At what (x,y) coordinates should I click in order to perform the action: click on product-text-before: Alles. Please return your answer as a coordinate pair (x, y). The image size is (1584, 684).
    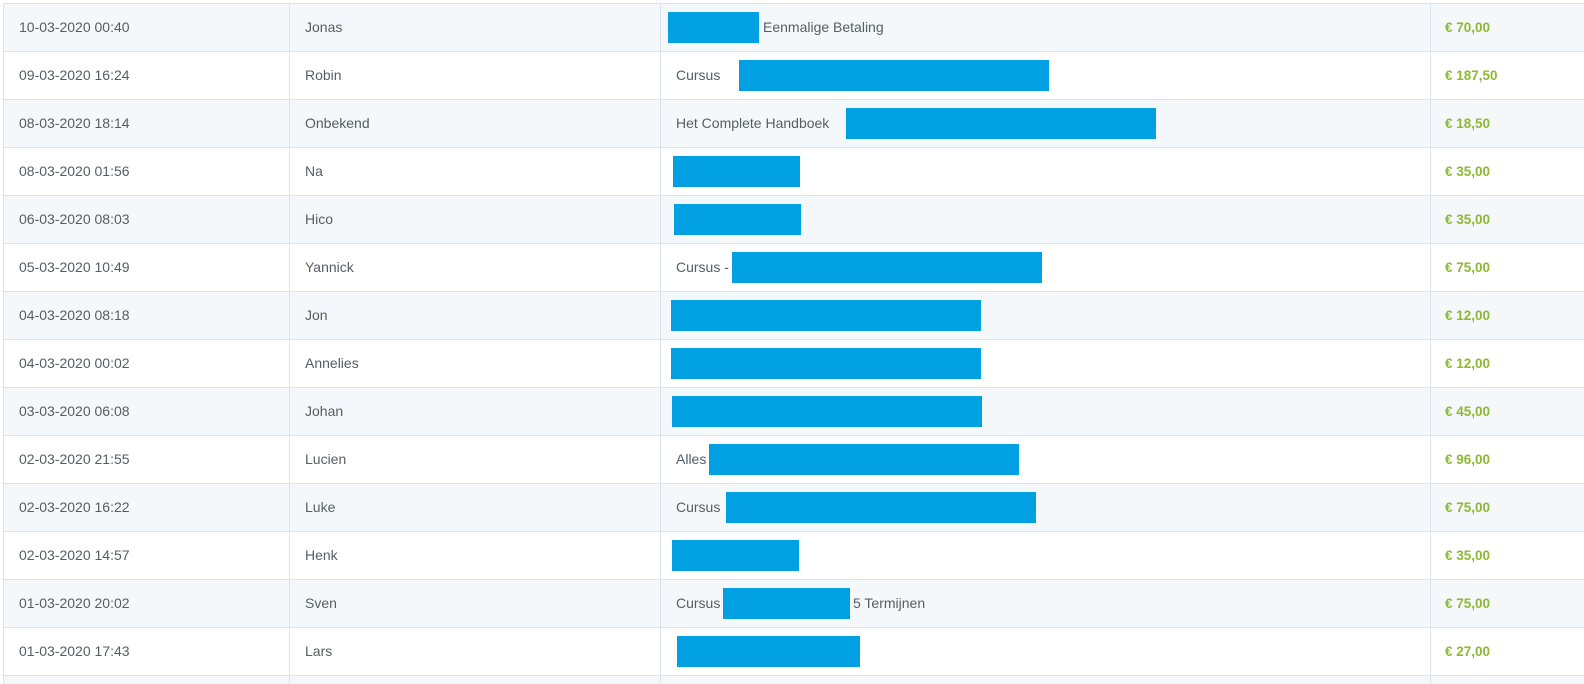
    Looking at the image, I should click on (691, 459).